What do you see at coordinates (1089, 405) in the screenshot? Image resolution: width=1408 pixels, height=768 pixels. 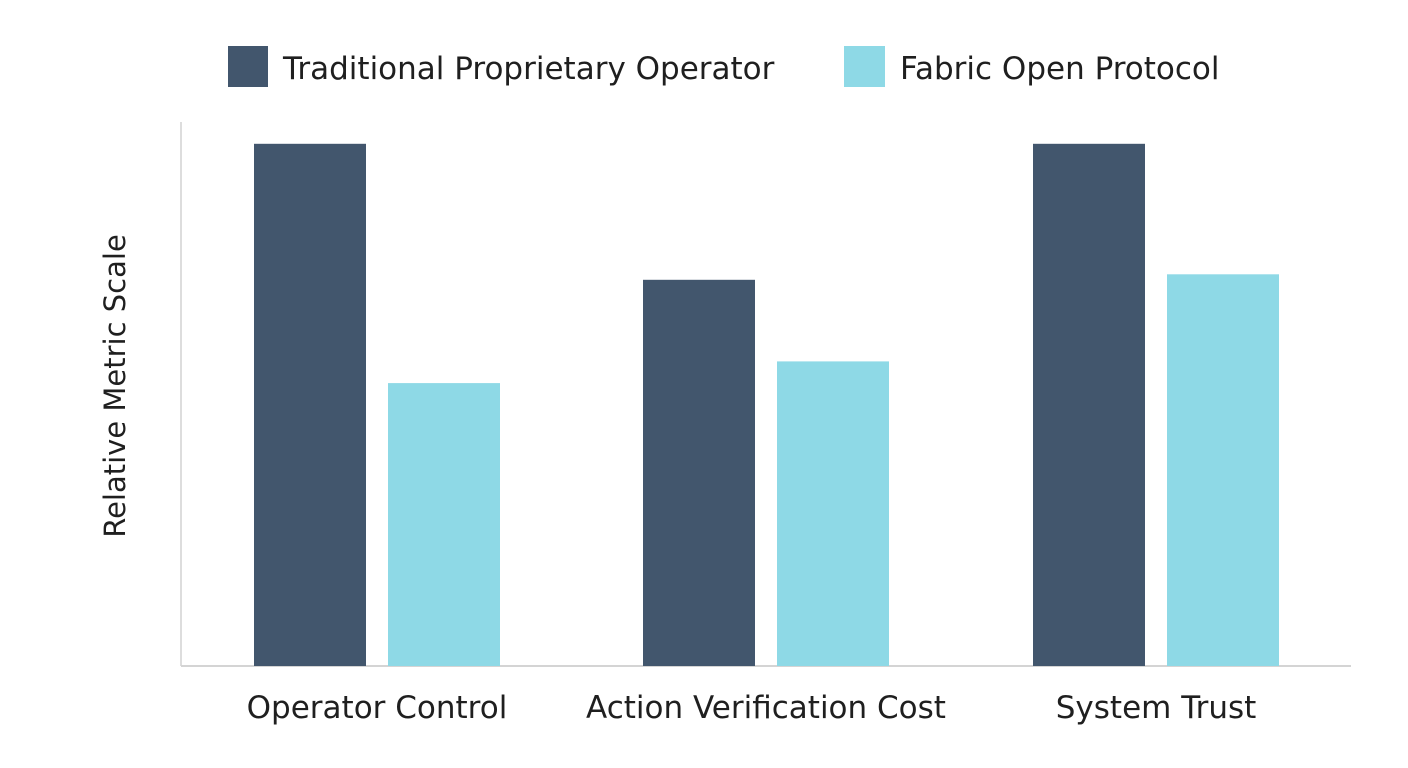 I see `bar-system-trust-traditional` at bounding box center [1089, 405].